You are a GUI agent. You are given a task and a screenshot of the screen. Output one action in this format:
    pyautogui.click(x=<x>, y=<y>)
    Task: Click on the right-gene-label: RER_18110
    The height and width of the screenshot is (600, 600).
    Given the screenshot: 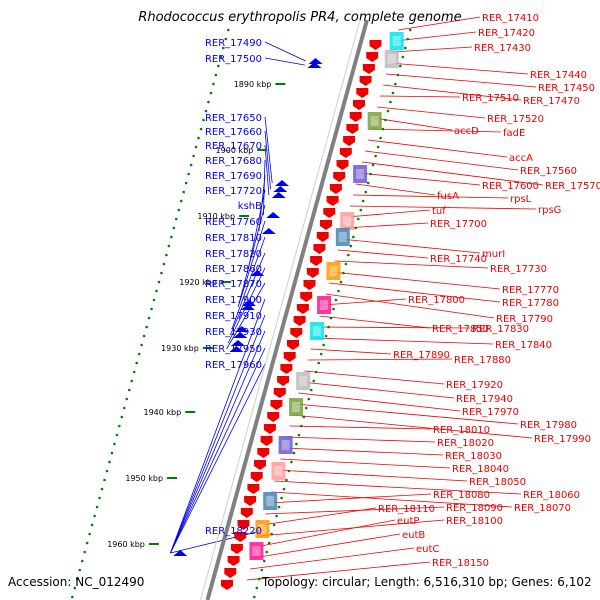 What is the action you would take?
    pyautogui.click(x=406, y=509)
    